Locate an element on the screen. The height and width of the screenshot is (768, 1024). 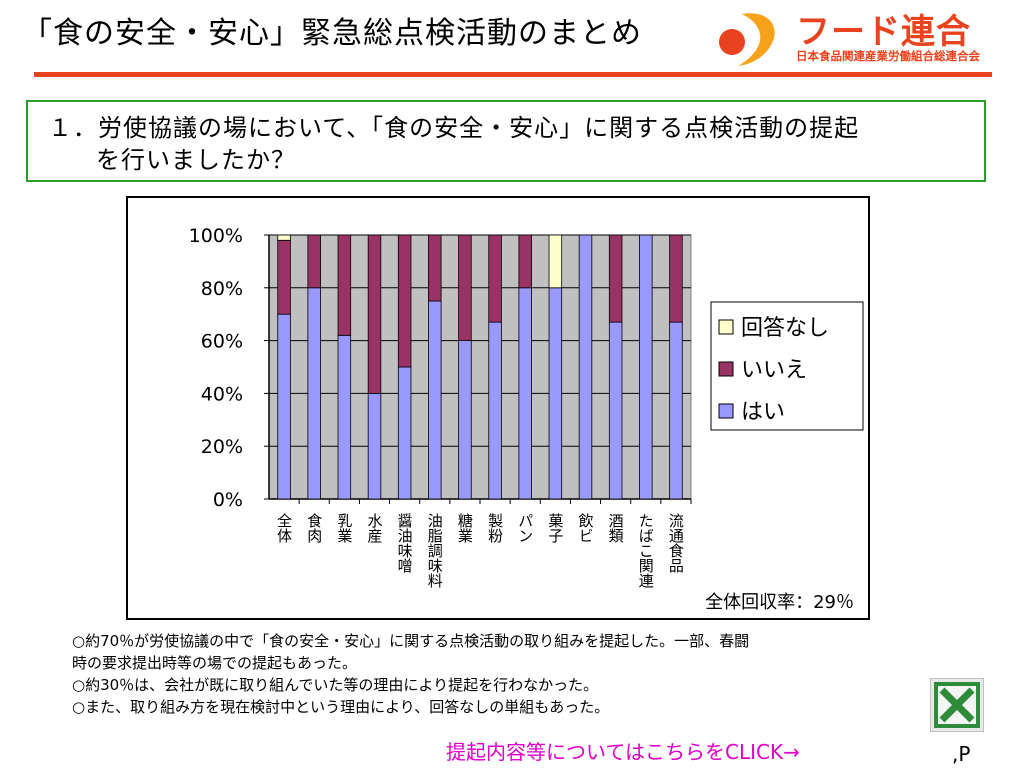
x-tick-label: 乳業 is located at coordinates (344, 528).